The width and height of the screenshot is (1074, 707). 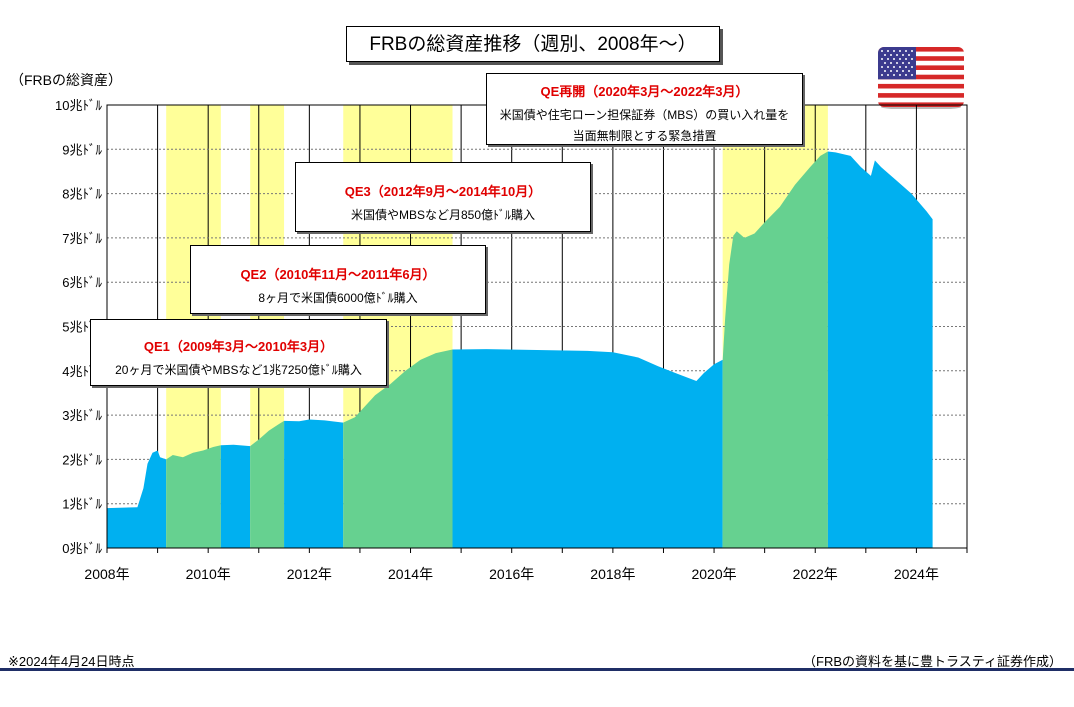 What do you see at coordinates (66, 80) in the screenshot?
I see `y-axis-unit-label: （FRBの総資産）` at bounding box center [66, 80].